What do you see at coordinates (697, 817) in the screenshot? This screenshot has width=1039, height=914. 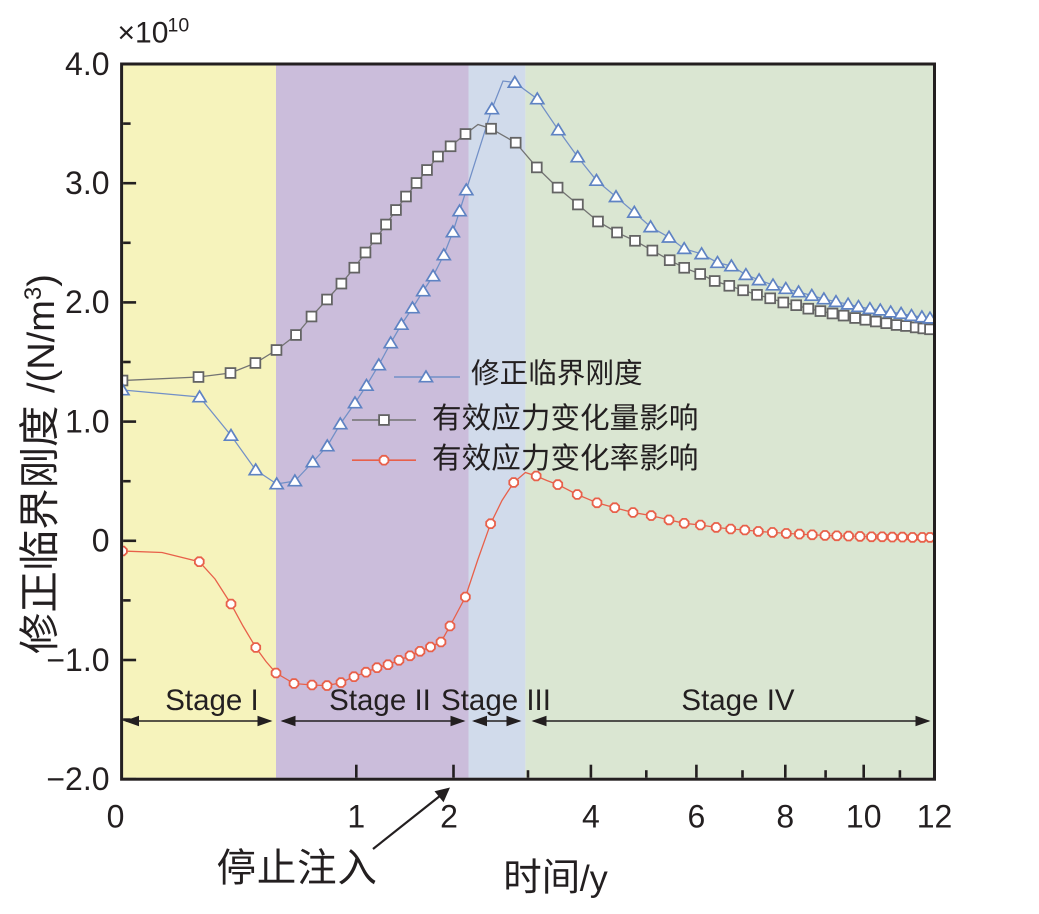 I see `svg-text: 6` at bounding box center [697, 817].